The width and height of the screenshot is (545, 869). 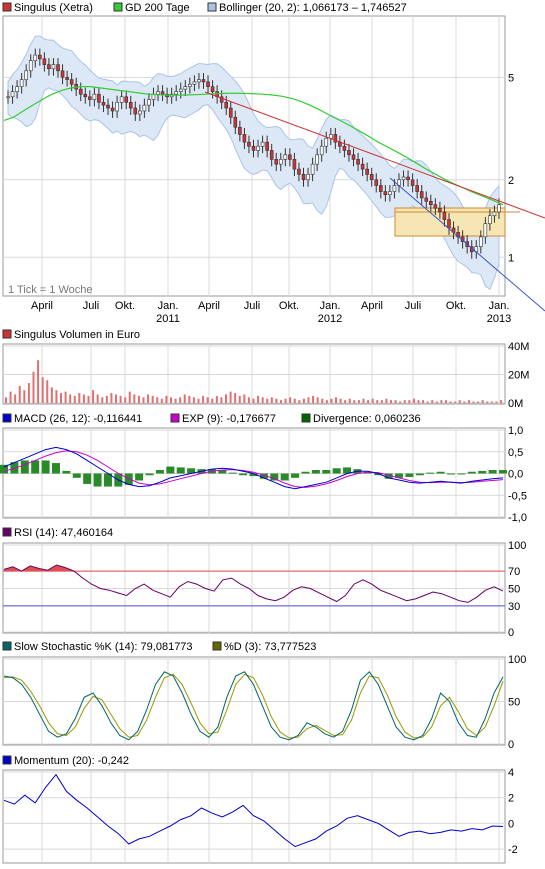 I want to click on x-tick-year: 2011, so click(x=168, y=319).